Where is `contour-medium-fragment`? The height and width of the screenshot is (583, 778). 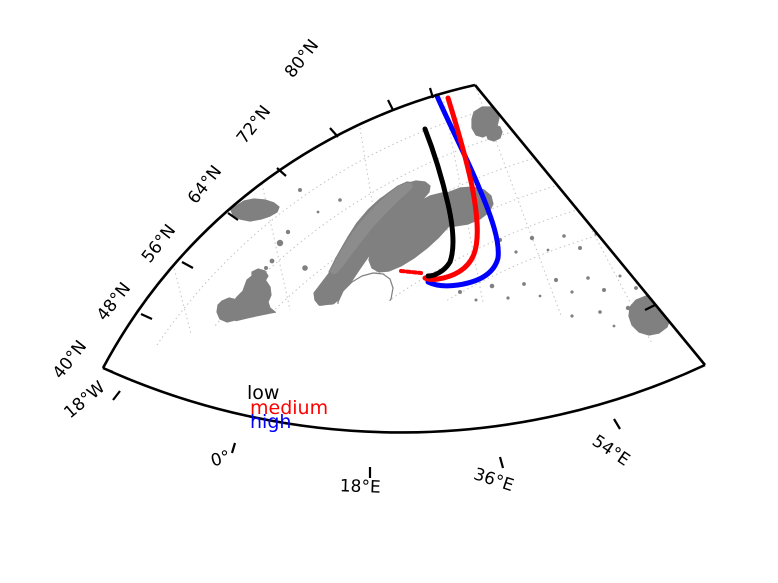 contour-medium-fragment is located at coordinates (411, 272).